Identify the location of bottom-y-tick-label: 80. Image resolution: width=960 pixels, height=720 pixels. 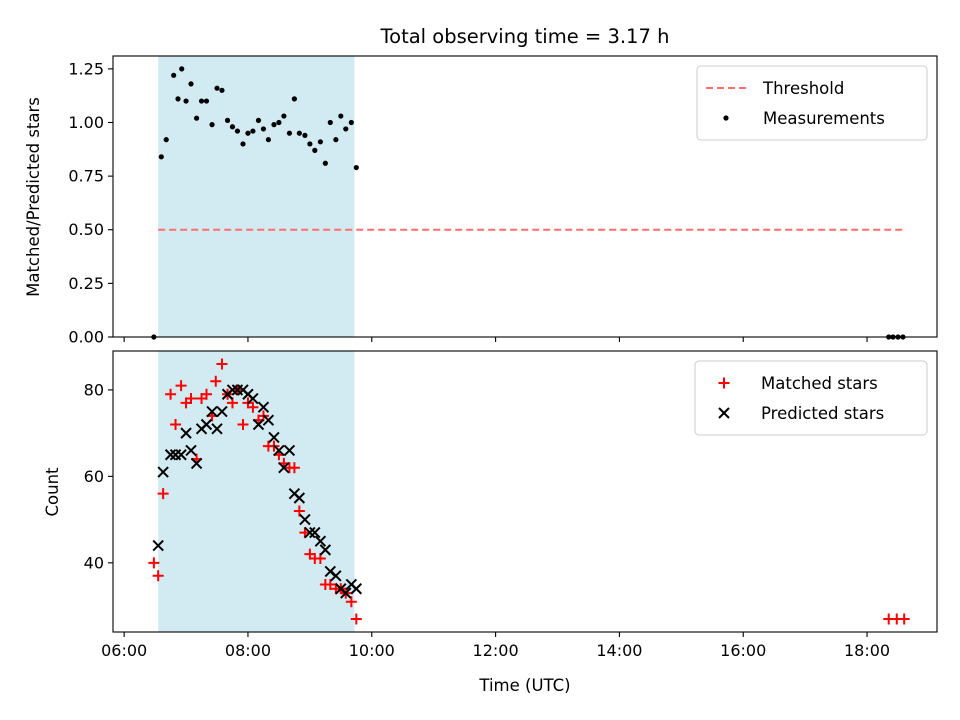
(94, 389).